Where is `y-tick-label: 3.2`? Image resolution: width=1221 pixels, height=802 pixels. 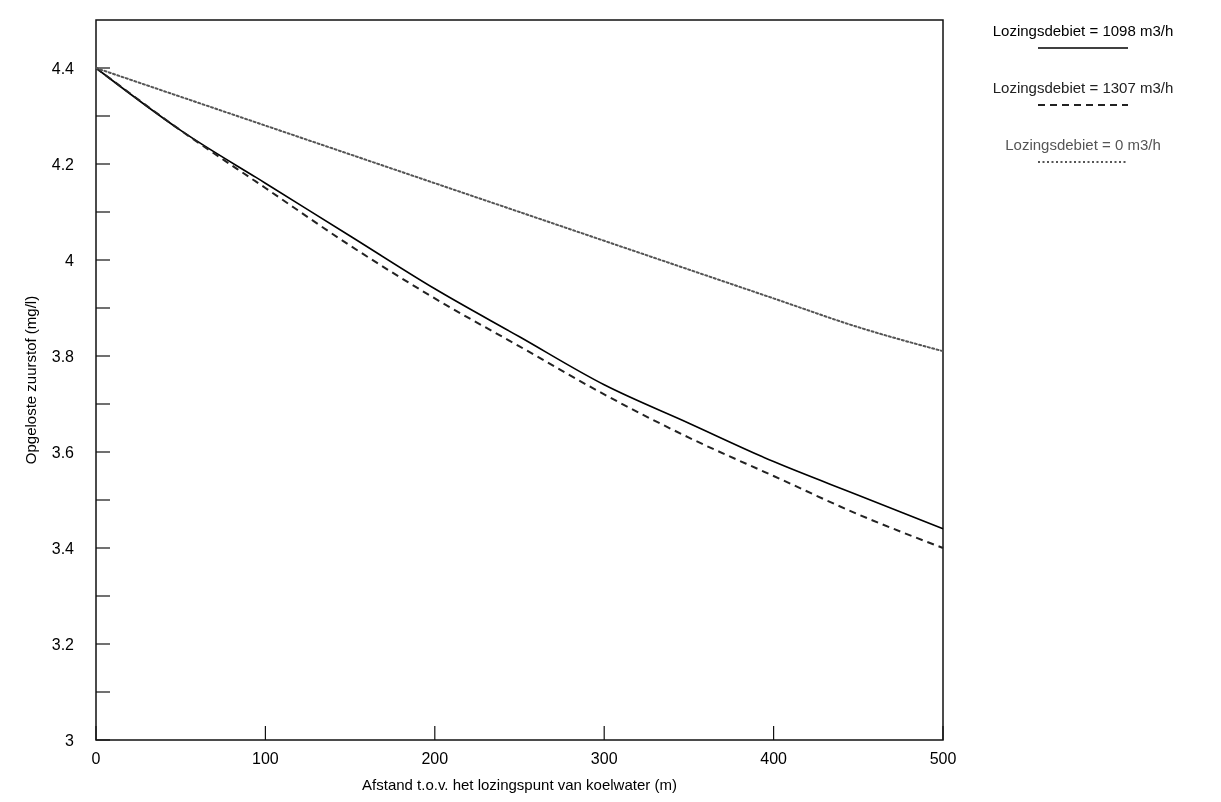
y-tick-label: 3.2 is located at coordinates (63, 644).